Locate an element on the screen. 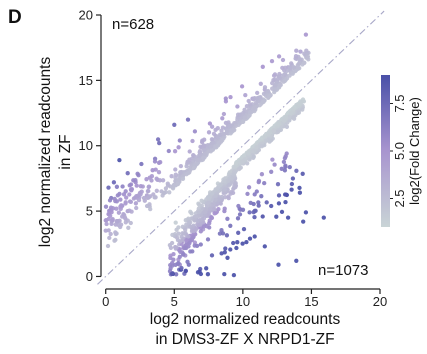 This screenshot has width=427, height=354. y-axis-label-line1: log2 normalized readcounts is located at coordinates (45, 152).